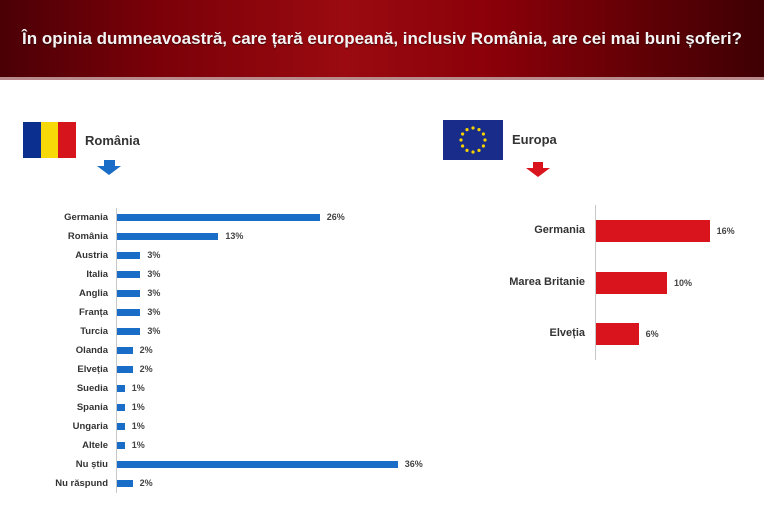 This screenshot has width=764, height=507. I want to click on bar-label: Nu știu, so click(91, 464).